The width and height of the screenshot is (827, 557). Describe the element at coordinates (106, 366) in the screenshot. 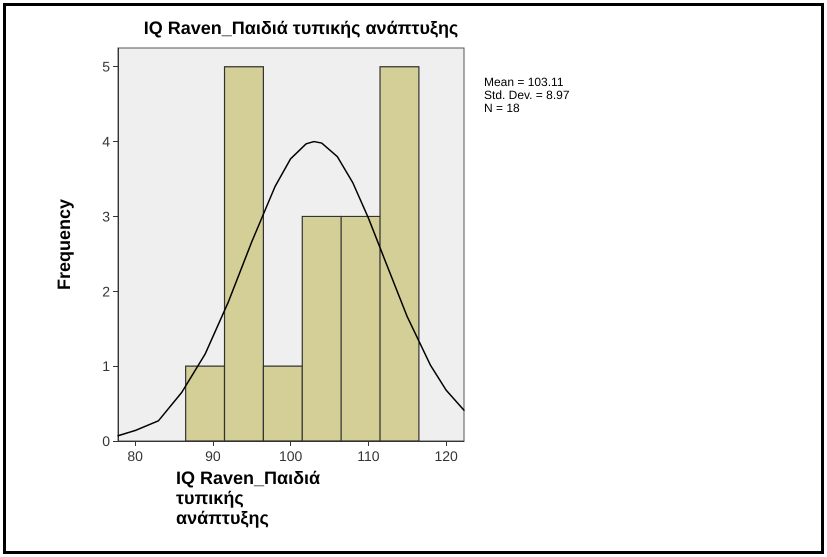

I see `y-tick-label: 1` at that location.